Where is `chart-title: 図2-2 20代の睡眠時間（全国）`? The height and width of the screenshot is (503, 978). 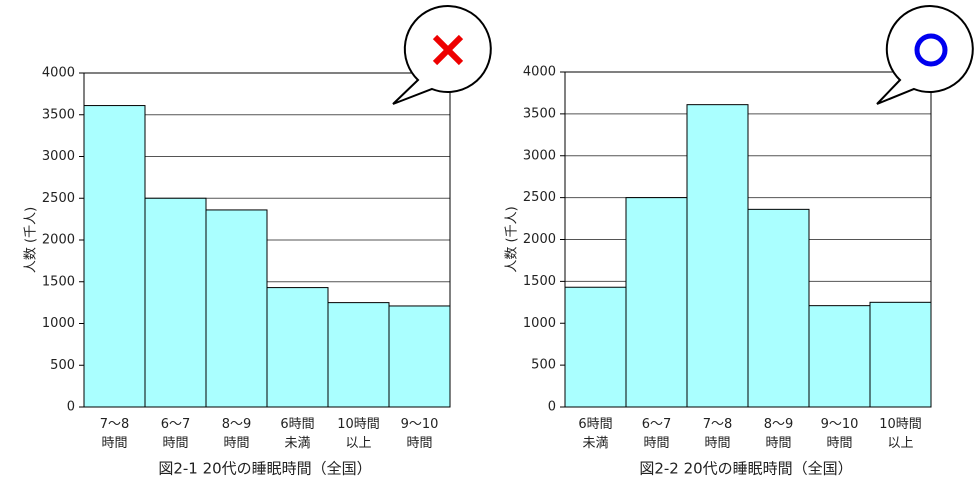 chart-title: 図2-2 20代の睡眠時間（全国） is located at coordinates (745, 469).